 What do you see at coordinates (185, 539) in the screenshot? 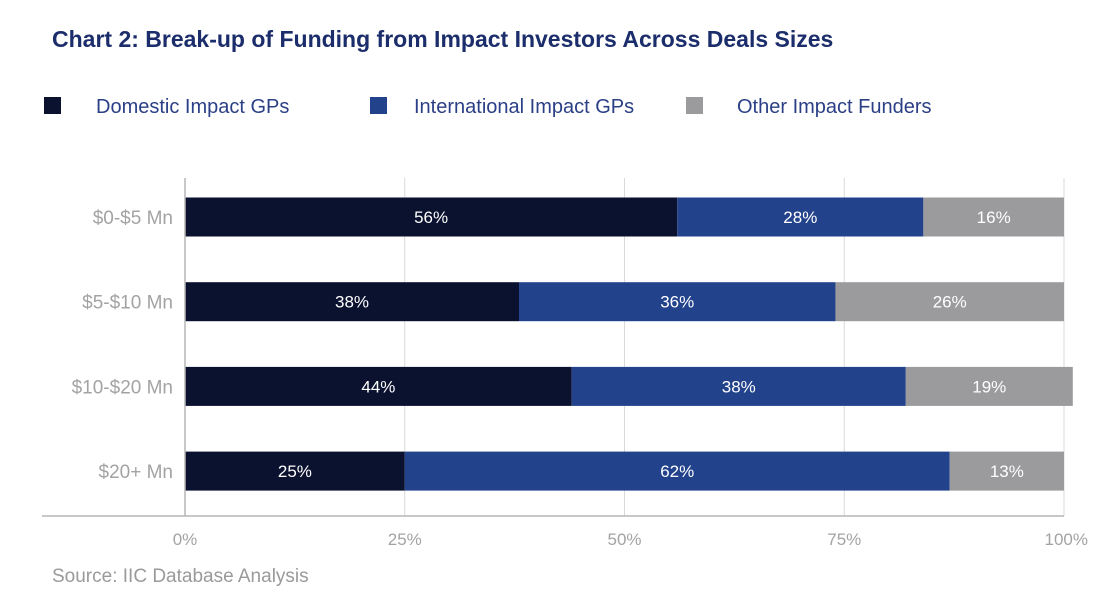
I see `x-tick-label: 0%` at bounding box center [185, 539].